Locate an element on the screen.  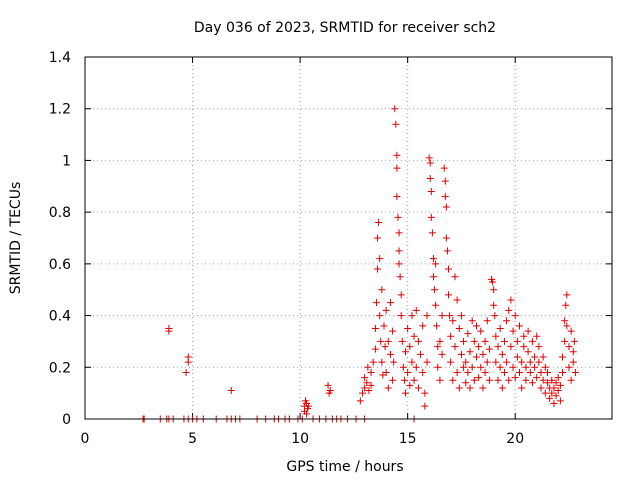
y-tick-label: 0.6 is located at coordinates (60, 265).